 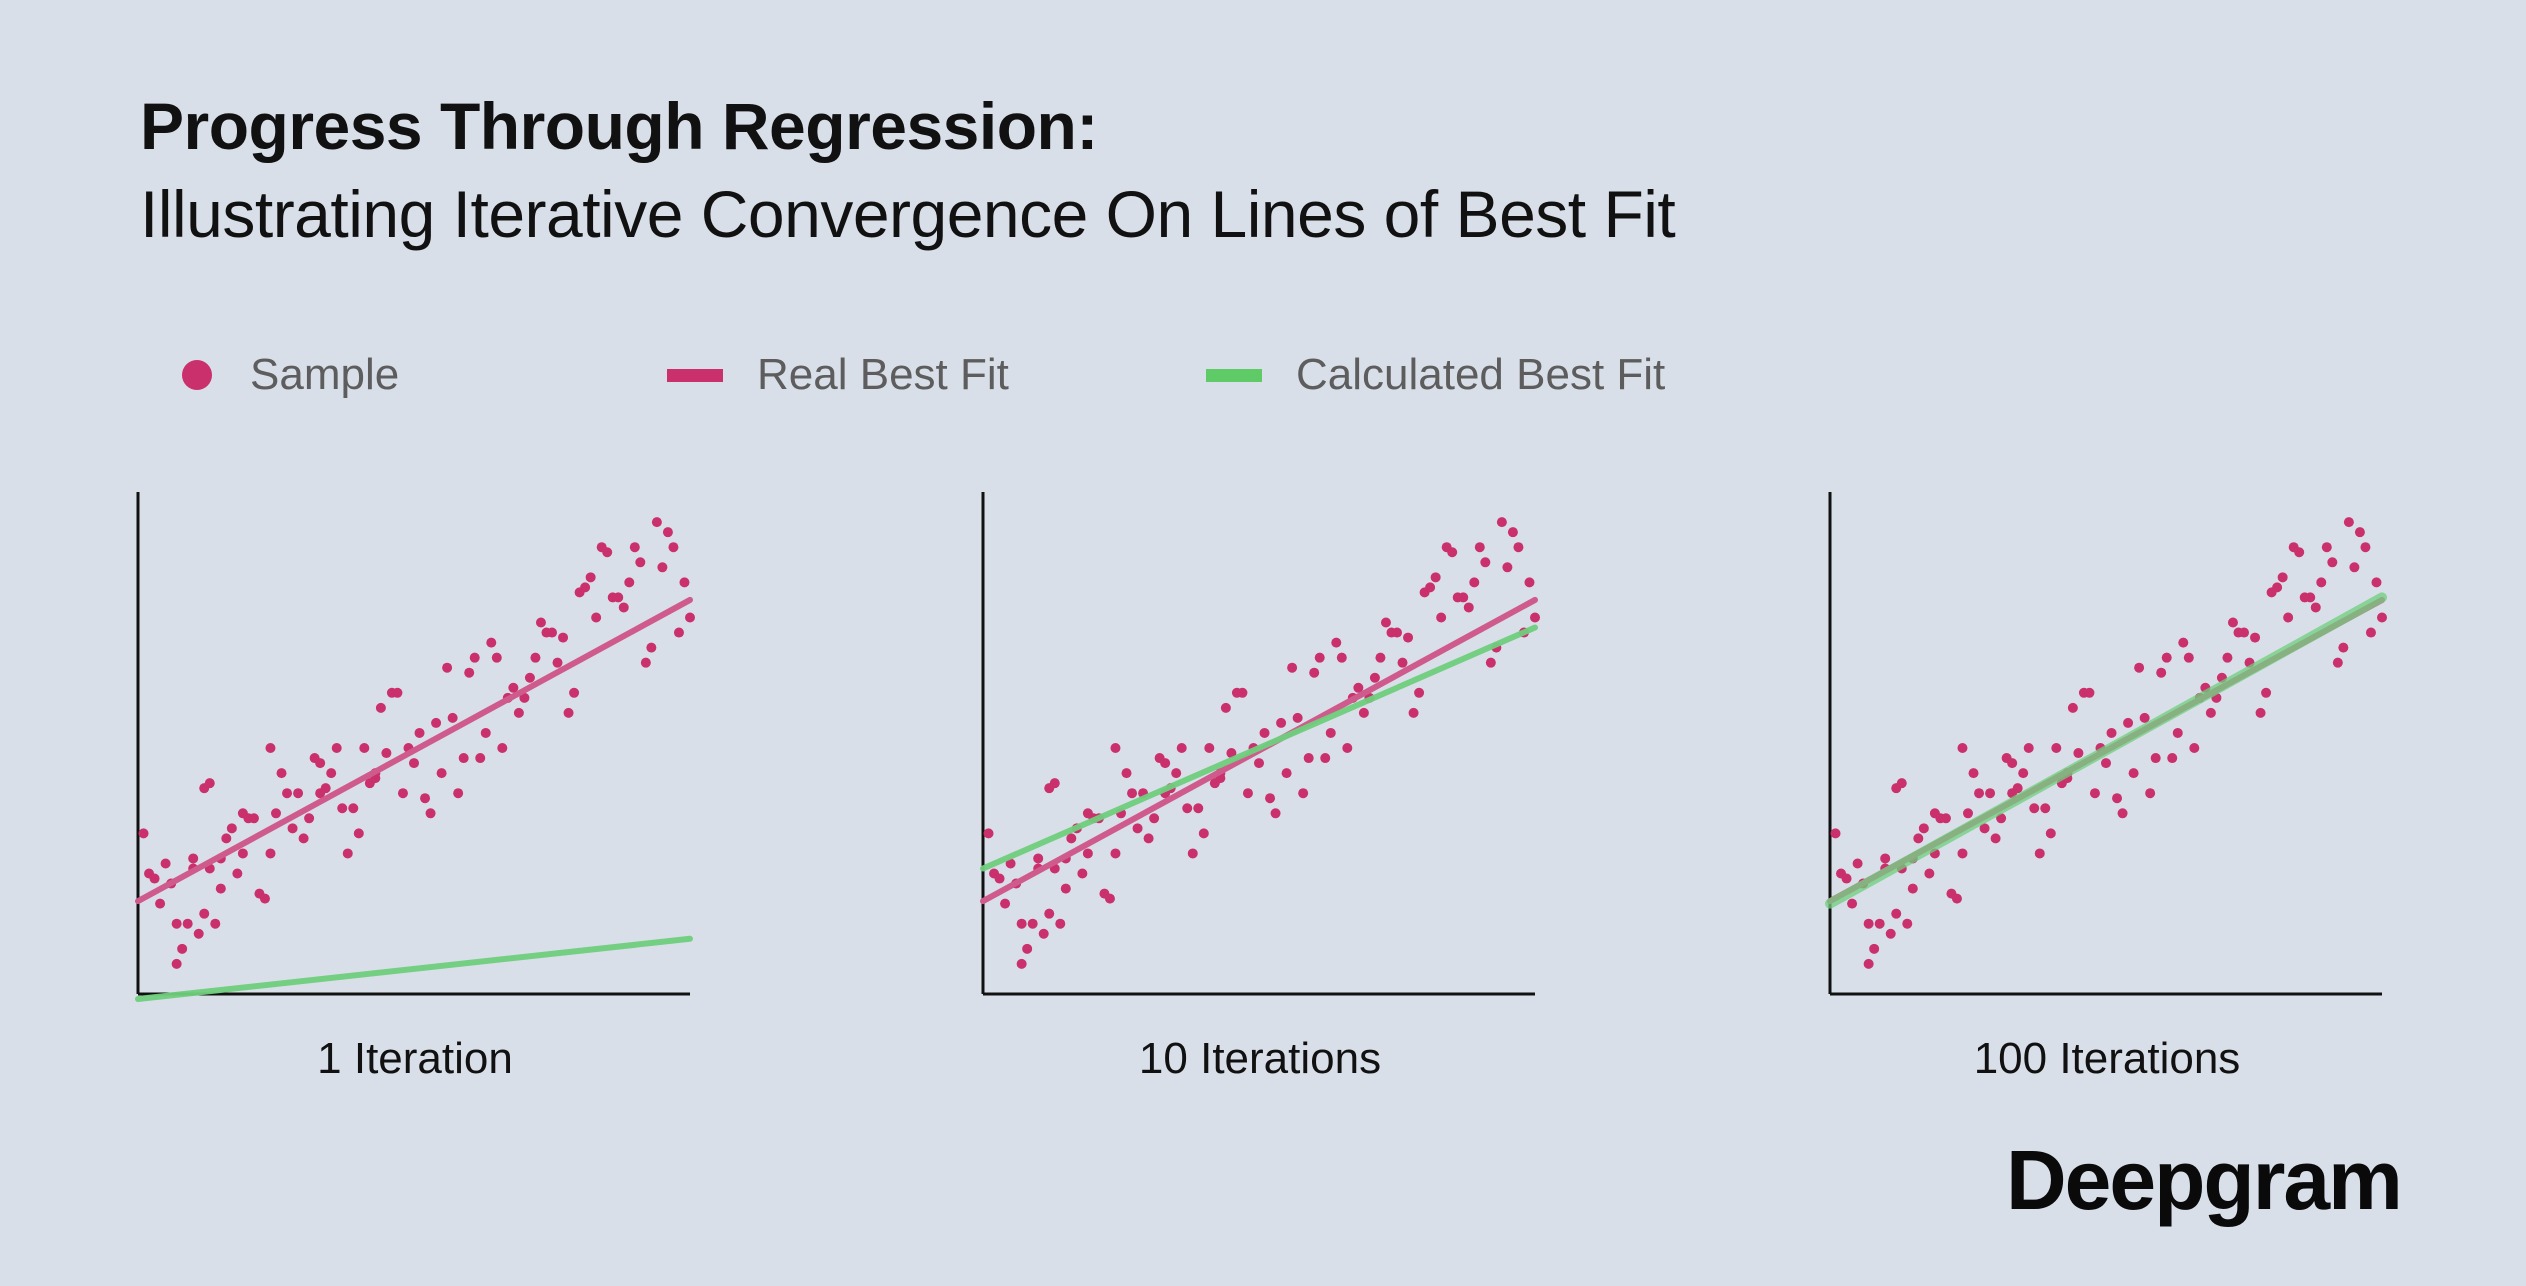 I want to click on chart-1-iteration, so click(x=415, y=747).